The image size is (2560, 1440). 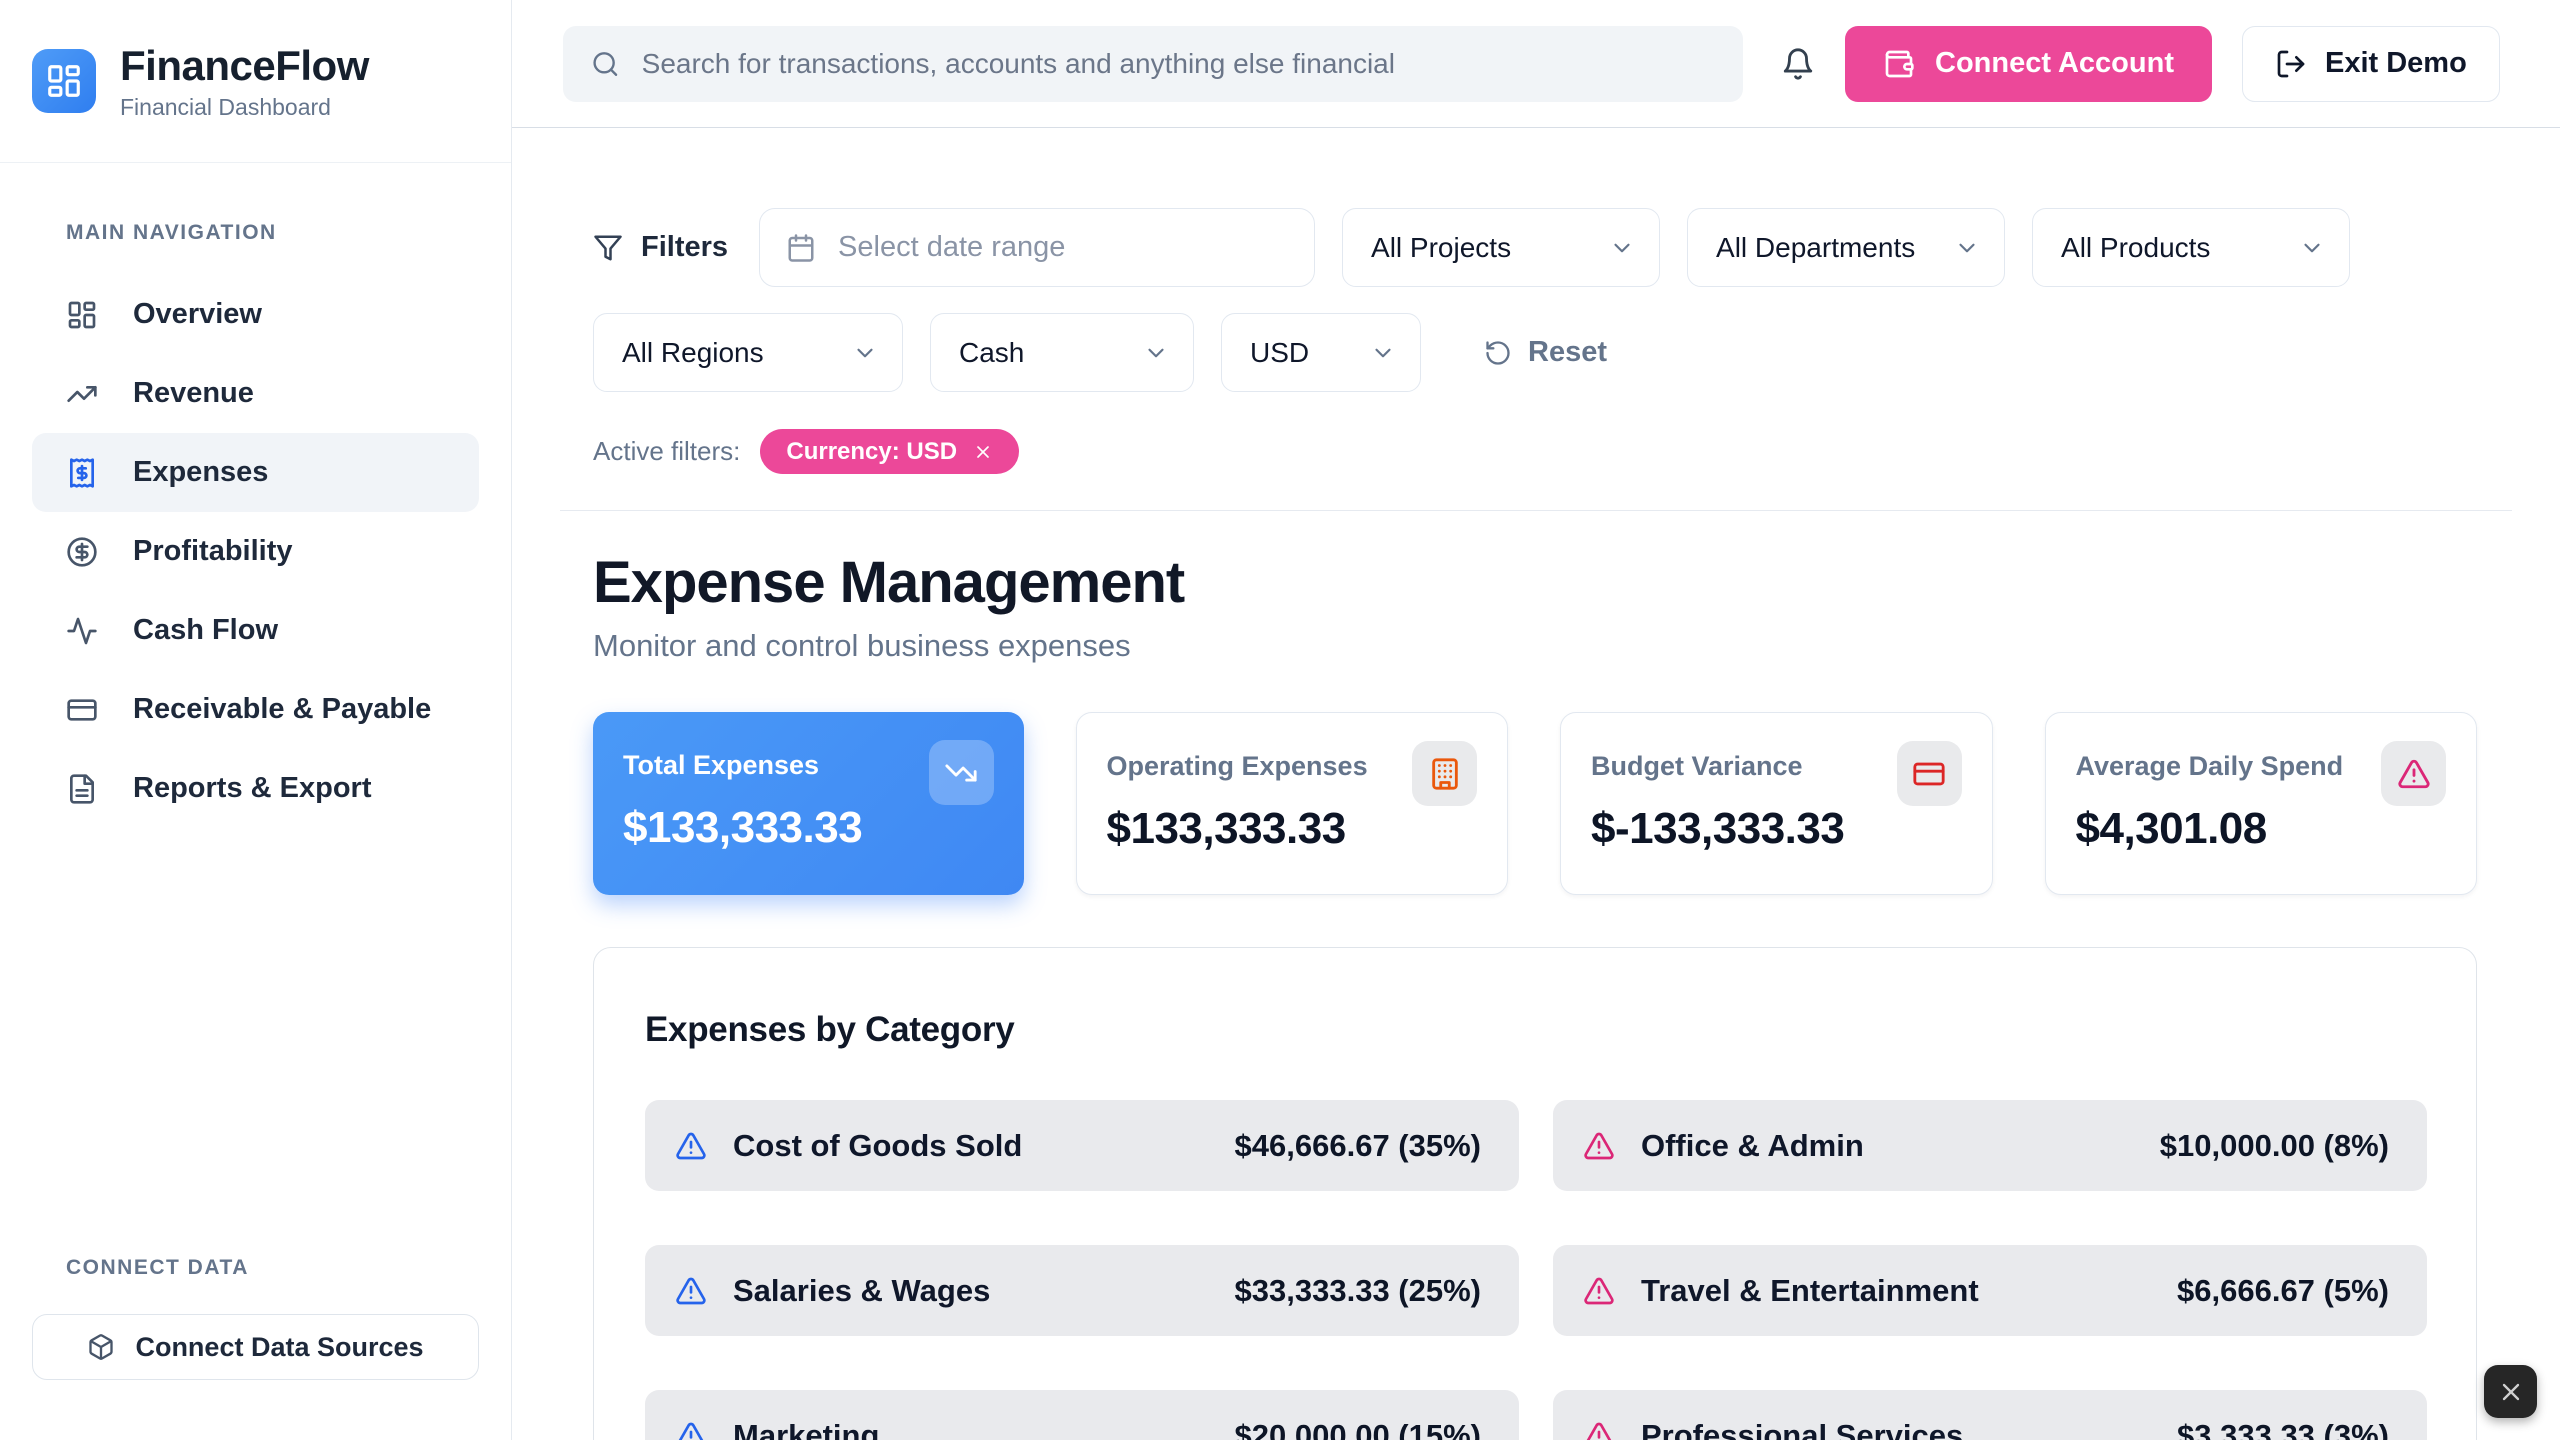 What do you see at coordinates (193, 393) in the screenshot?
I see `sidebar-item-label: Revenue` at bounding box center [193, 393].